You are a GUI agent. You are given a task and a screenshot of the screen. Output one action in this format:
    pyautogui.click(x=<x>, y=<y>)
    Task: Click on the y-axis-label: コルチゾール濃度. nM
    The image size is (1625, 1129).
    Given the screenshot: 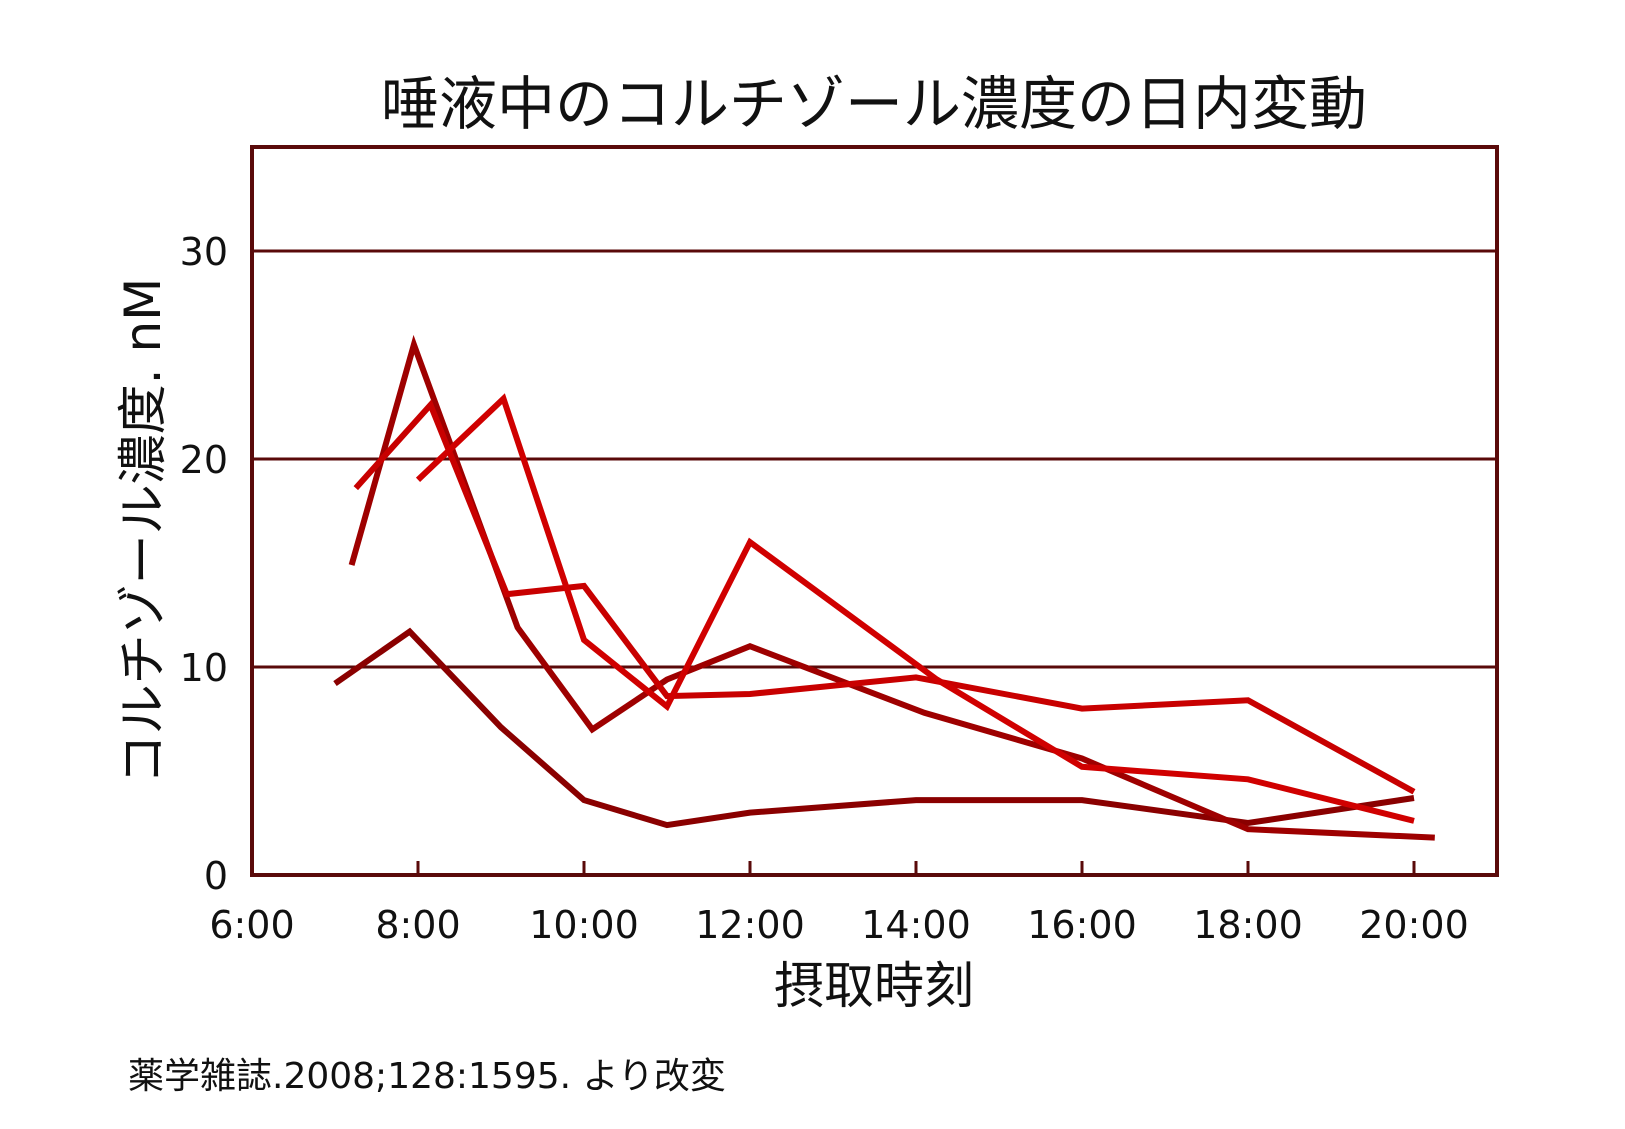 What is the action you would take?
    pyautogui.click(x=143, y=531)
    